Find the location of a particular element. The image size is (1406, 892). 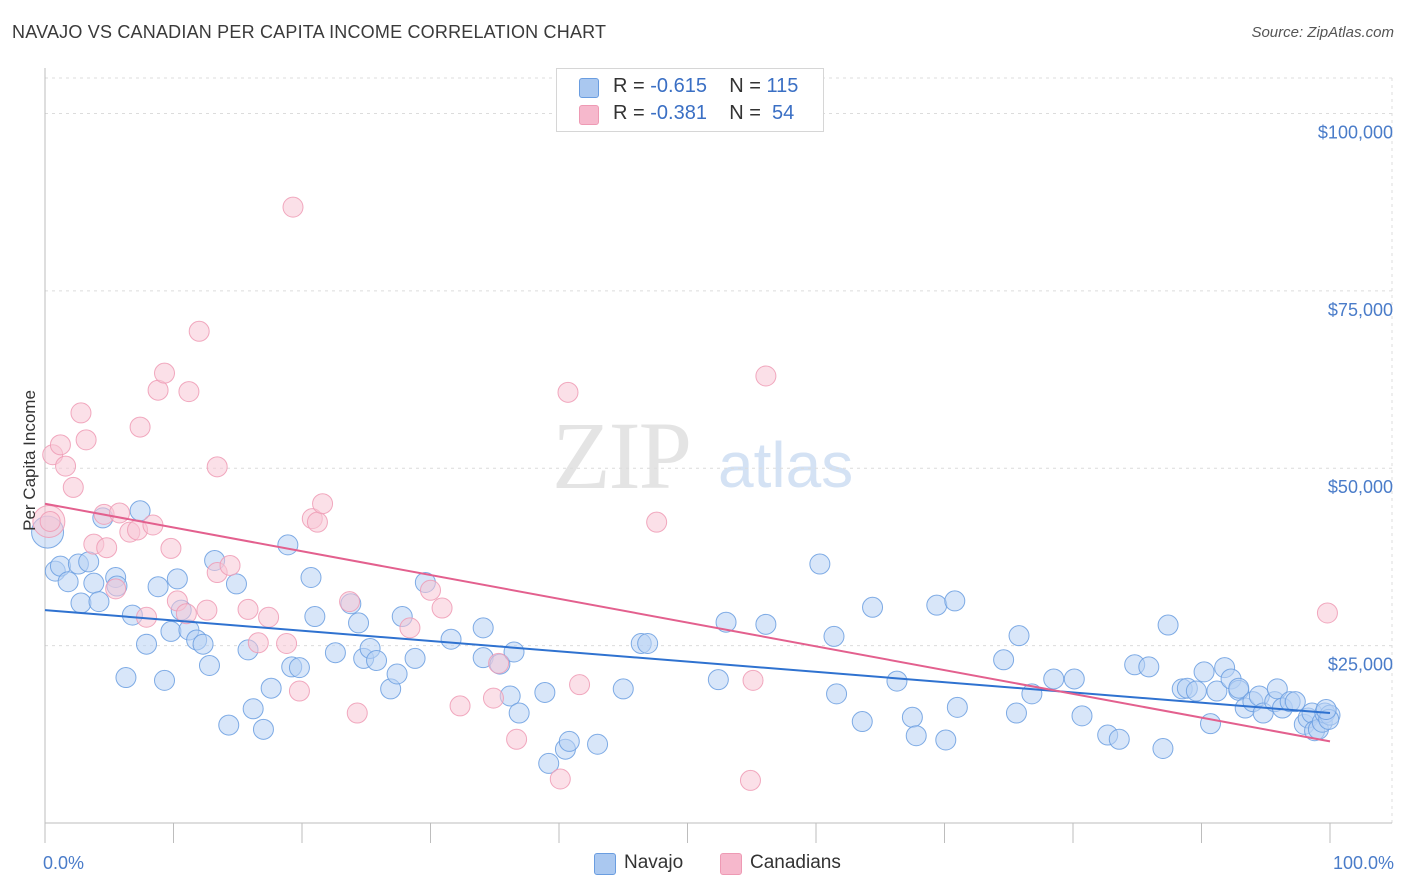

navajo-n-label: N = is located at coordinates (748, 86).